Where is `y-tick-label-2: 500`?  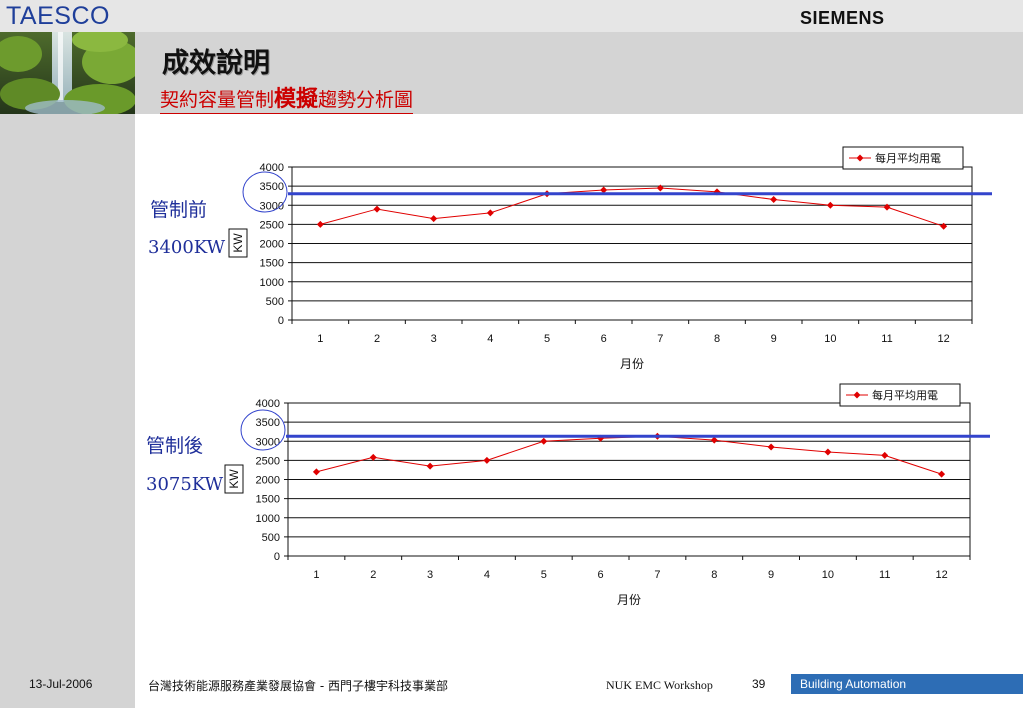
y-tick-label-2: 500 is located at coordinates (271, 538).